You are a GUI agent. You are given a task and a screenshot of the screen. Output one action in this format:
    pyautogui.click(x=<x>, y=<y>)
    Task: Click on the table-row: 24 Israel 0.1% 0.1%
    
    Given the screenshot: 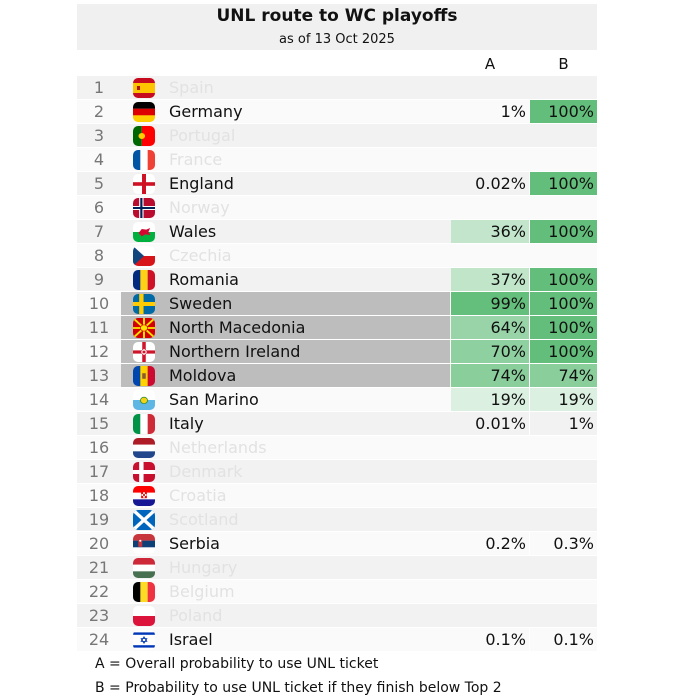 What is the action you would take?
    pyautogui.click(x=337, y=640)
    